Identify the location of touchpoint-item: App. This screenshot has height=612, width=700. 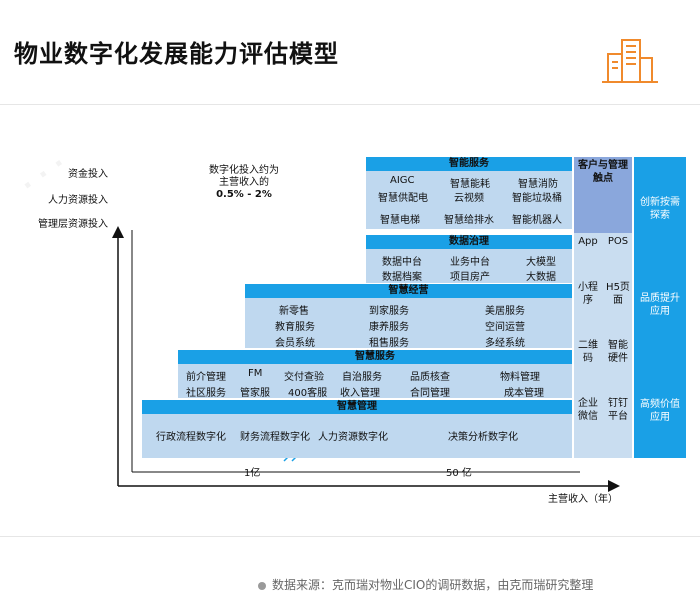
(588, 241).